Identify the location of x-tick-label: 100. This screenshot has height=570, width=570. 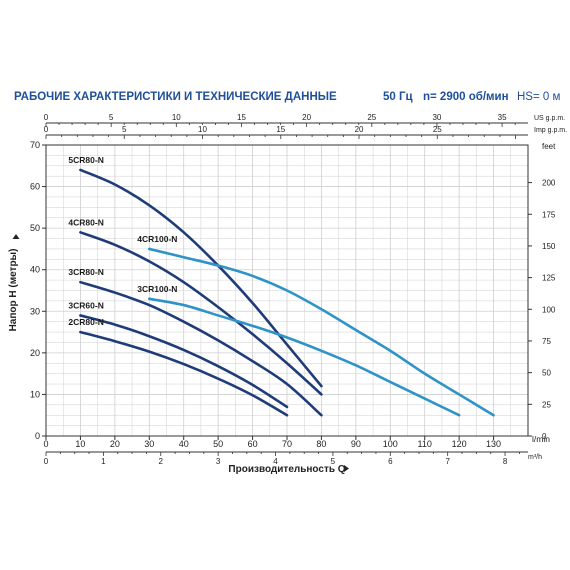
(390, 444).